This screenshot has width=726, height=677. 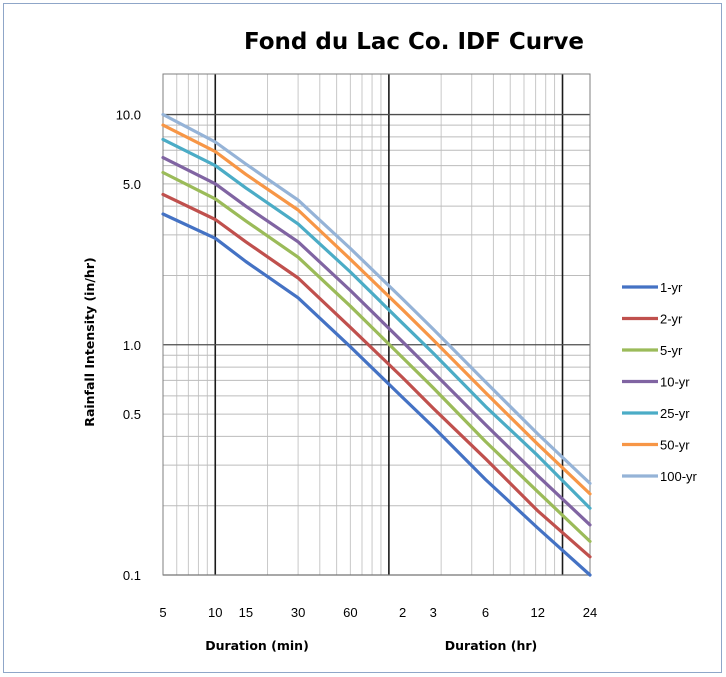 What do you see at coordinates (652, 350) in the screenshot?
I see `legend-item-5-yr: 5-yr` at bounding box center [652, 350].